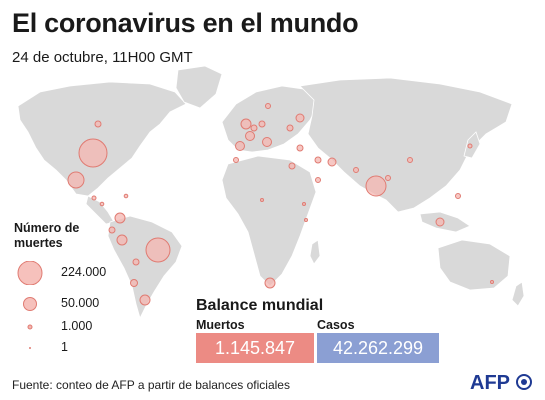 The width and height of the screenshot is (545, 400). Describe the element at coordinates (76, 180) in the screenshot. I see `bubble-mexico` at that location.